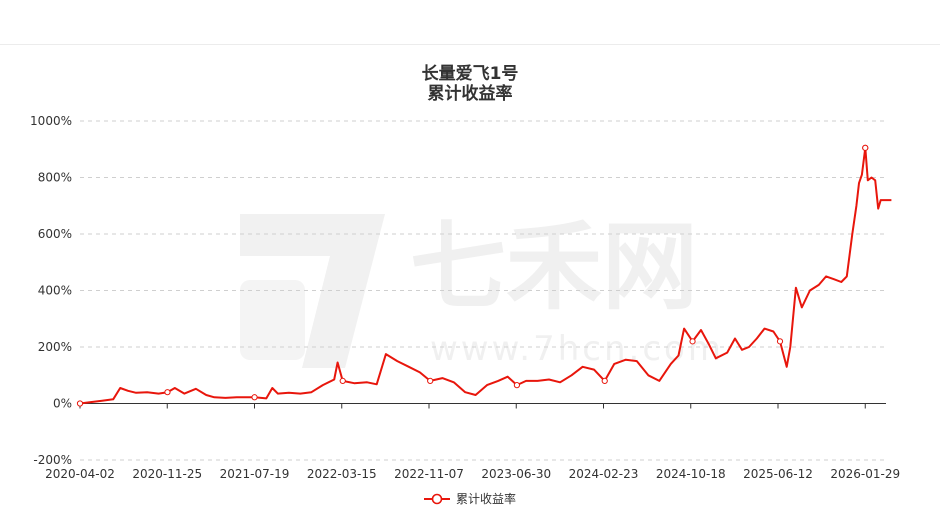 This screenshot has height=524, width=940. Describe the element at coordinates (516, 474) in the screenshot. I see `x-tick-label: 2023-06-30` at that location.